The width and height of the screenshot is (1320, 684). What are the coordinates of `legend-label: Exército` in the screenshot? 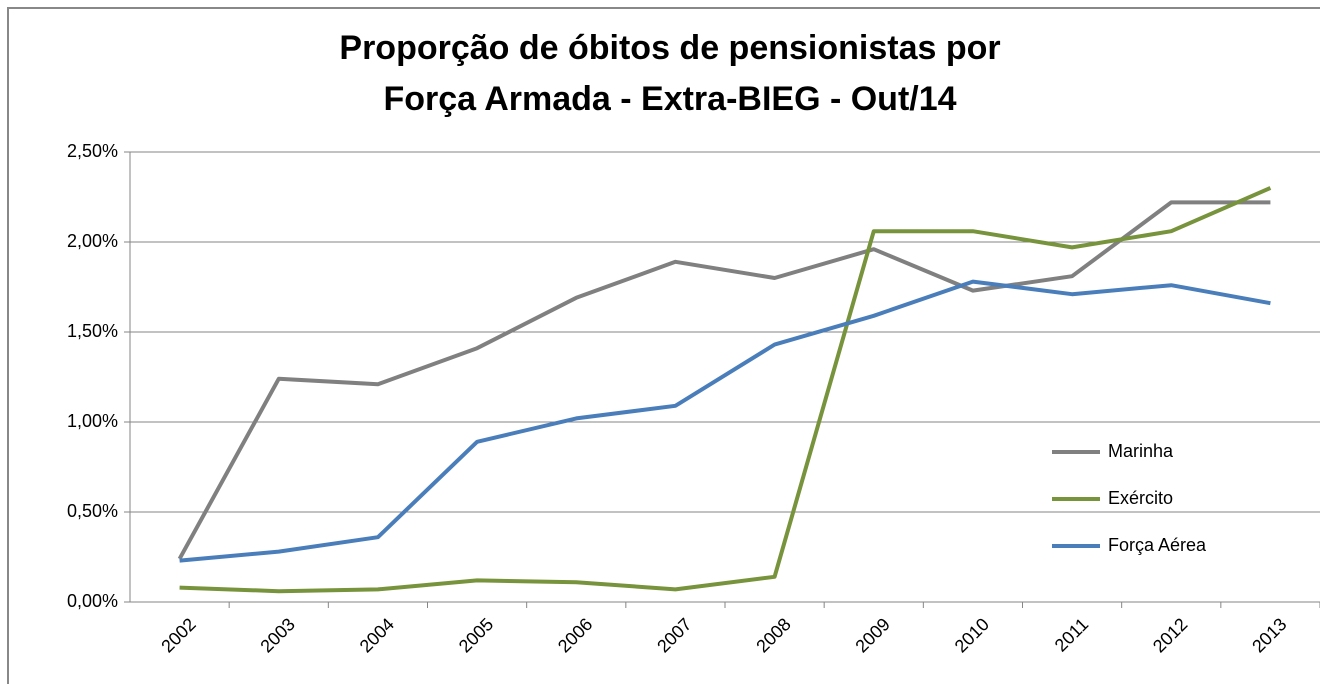 It's located at (1140, 498).